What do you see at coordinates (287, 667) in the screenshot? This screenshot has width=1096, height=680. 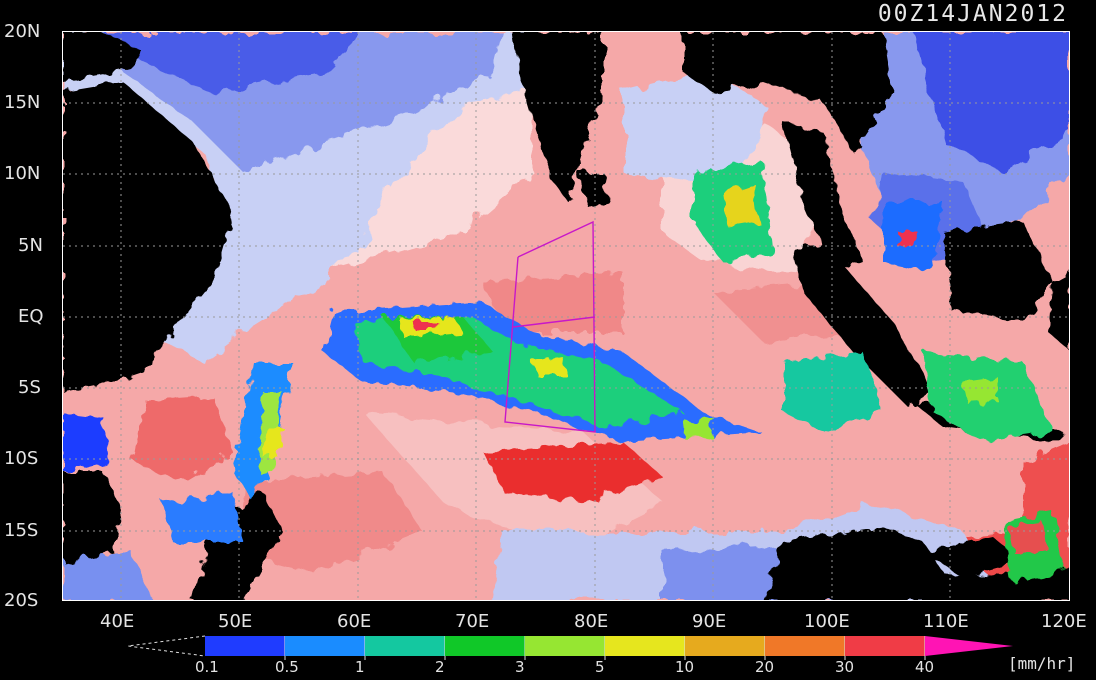 I see `colorbar-label: 0.5` at bounding box center [287, 667].